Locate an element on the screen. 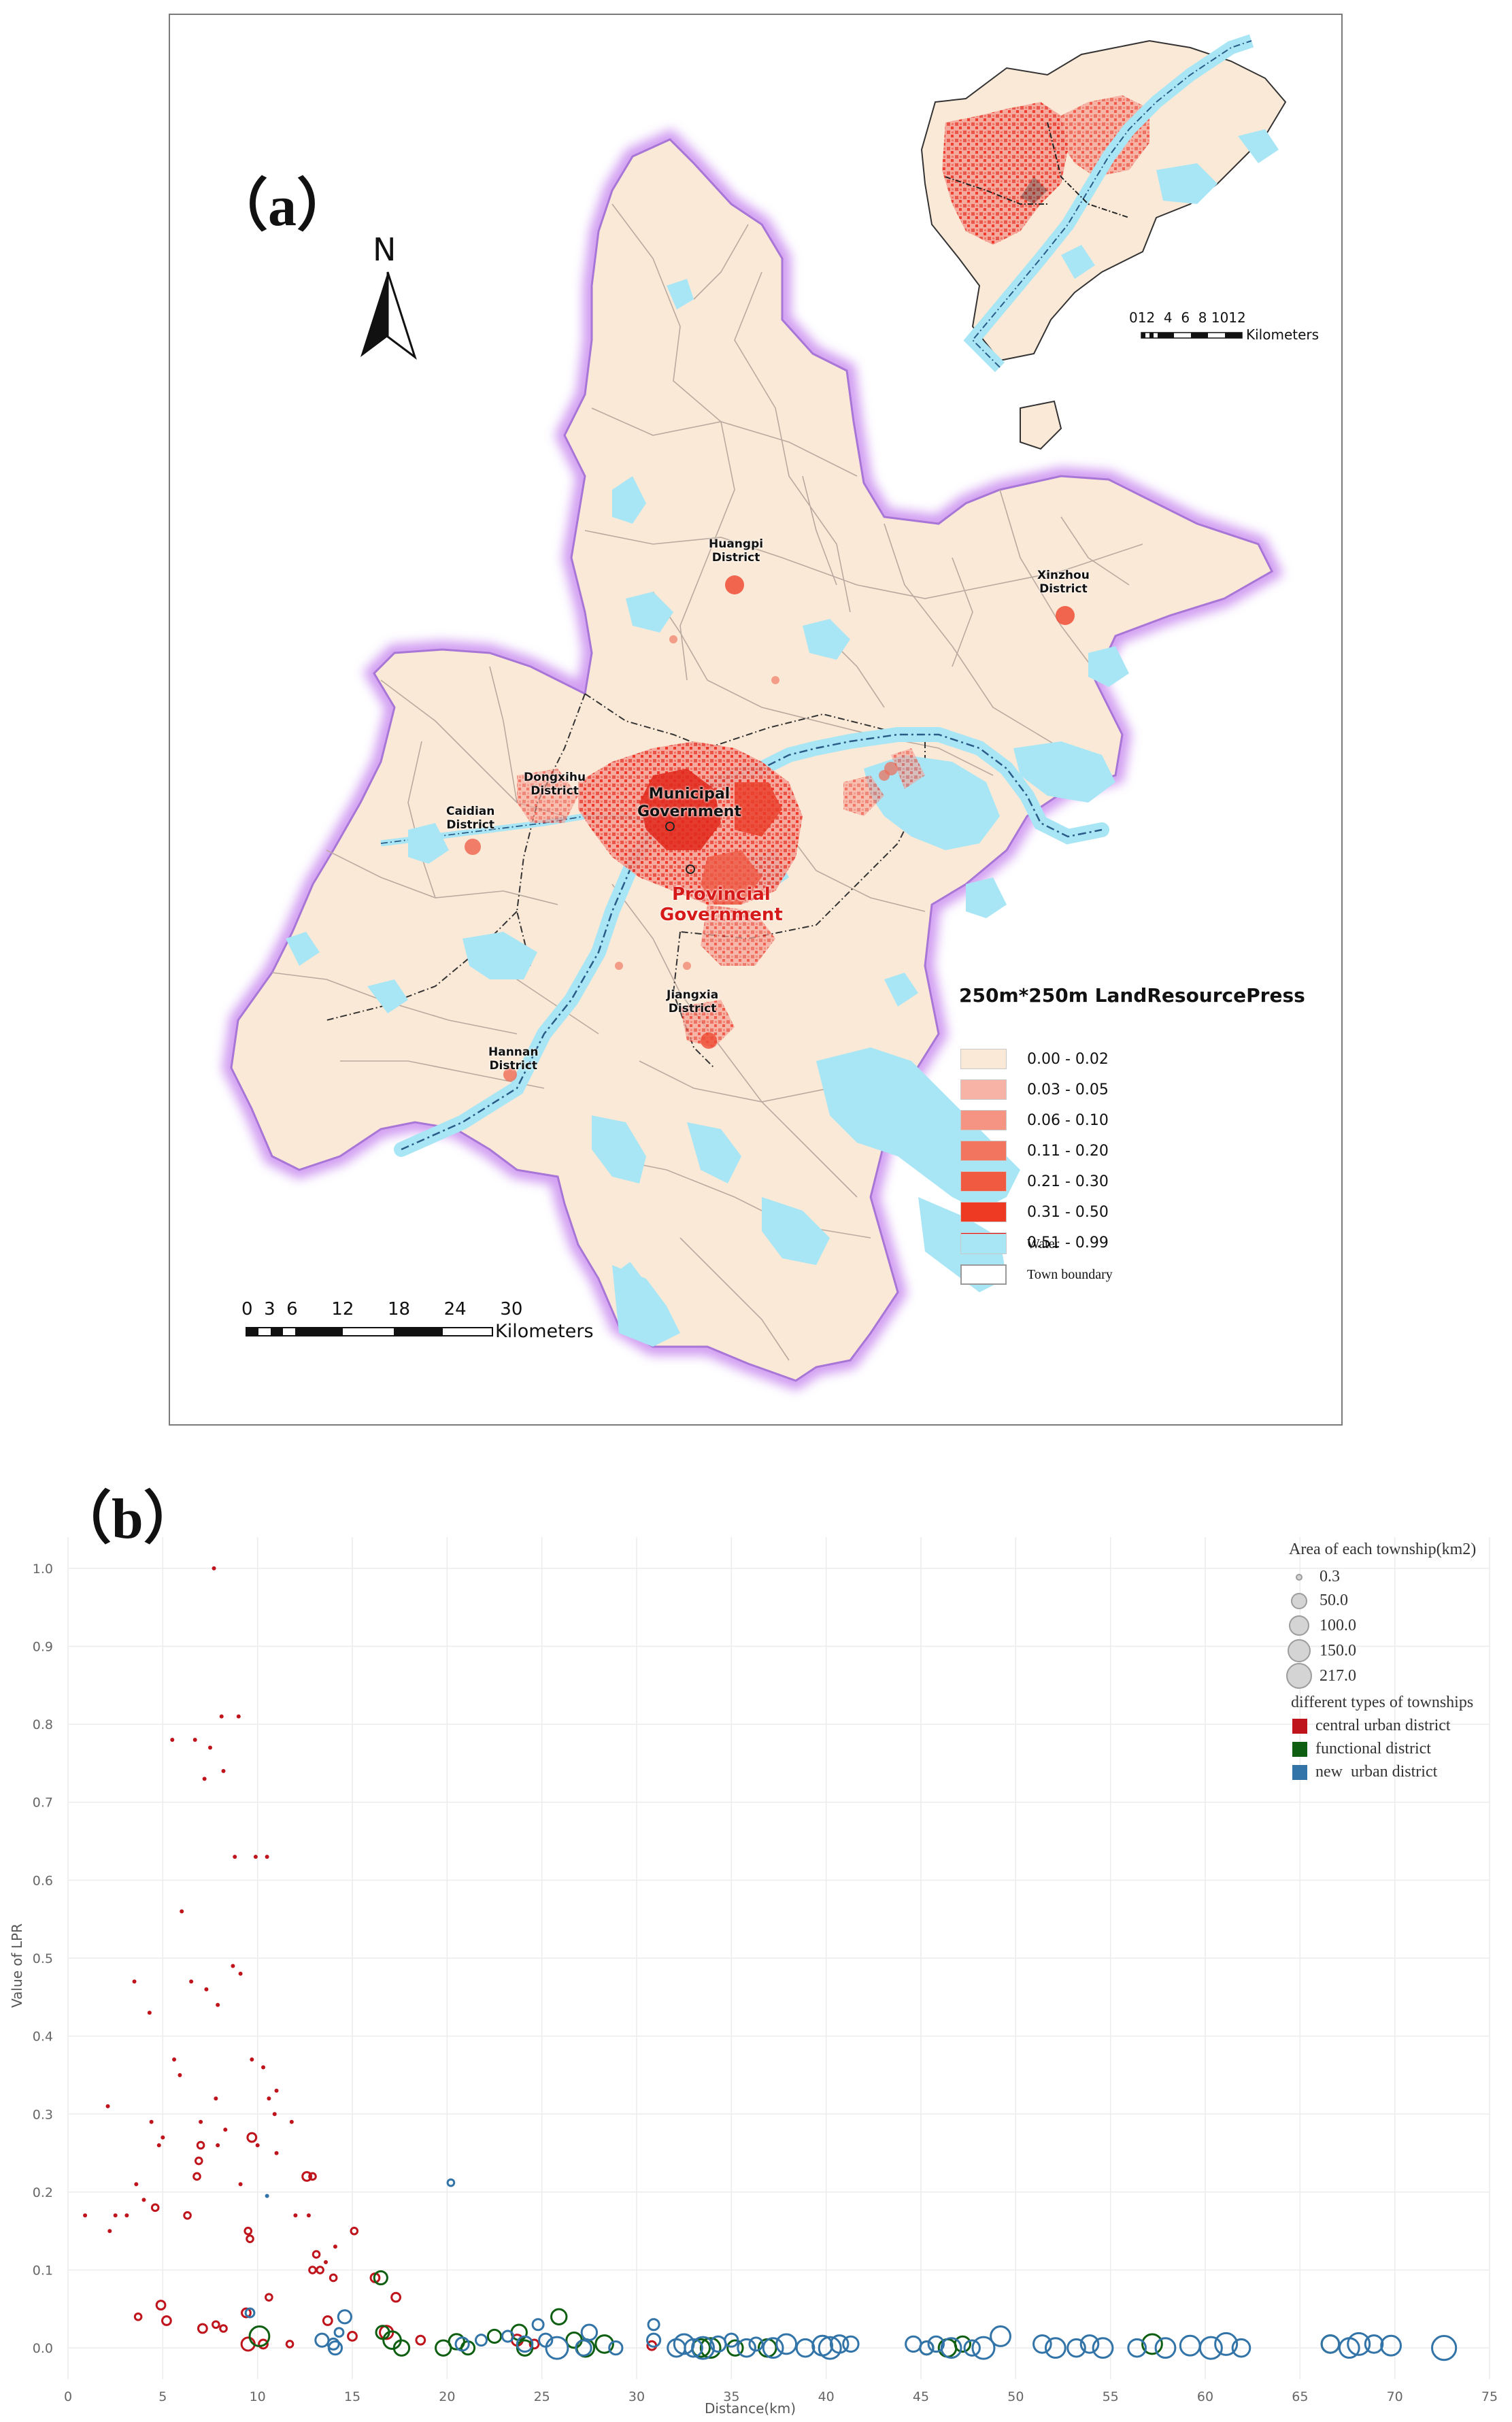 The height and width of the screenshot is (2422, 1512). size-legend-label: 150.0 is located at coordinates (1338, 1650).